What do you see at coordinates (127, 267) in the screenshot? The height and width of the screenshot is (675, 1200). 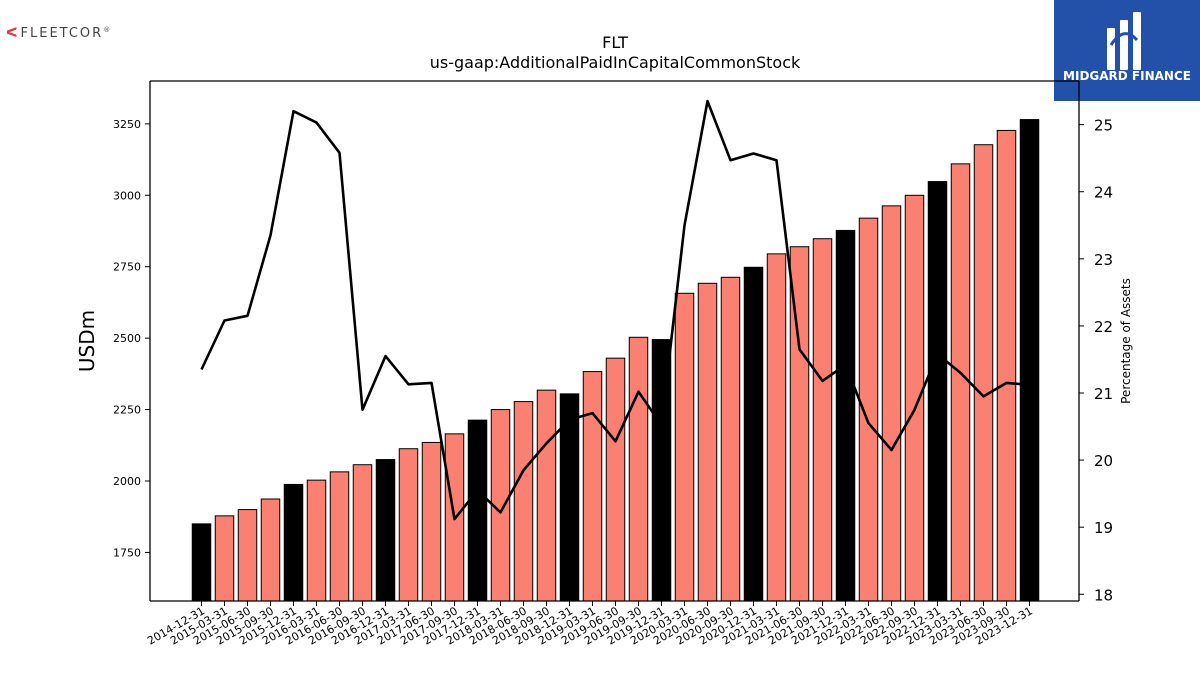 I see `y-tick-label: 2750` at bounding box center [127, 267].